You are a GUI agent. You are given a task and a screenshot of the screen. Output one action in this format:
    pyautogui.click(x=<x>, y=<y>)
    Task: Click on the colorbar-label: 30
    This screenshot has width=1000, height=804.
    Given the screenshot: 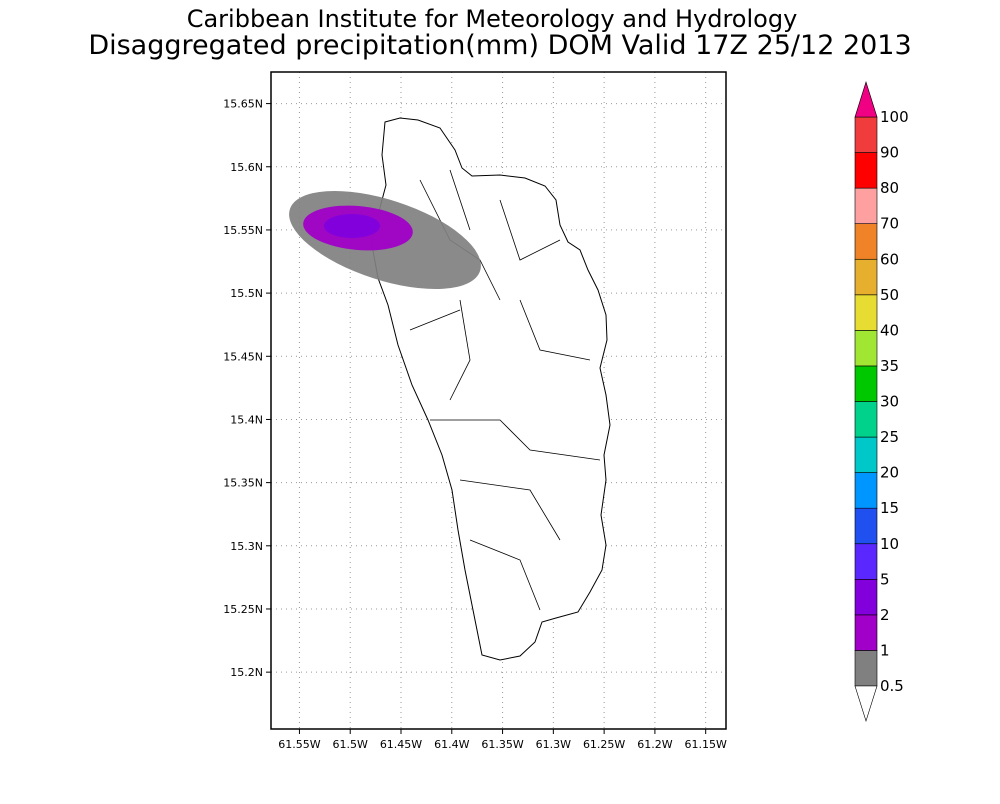 What is the action you would take?
    pyautogui.click(x=889, y=402)
    